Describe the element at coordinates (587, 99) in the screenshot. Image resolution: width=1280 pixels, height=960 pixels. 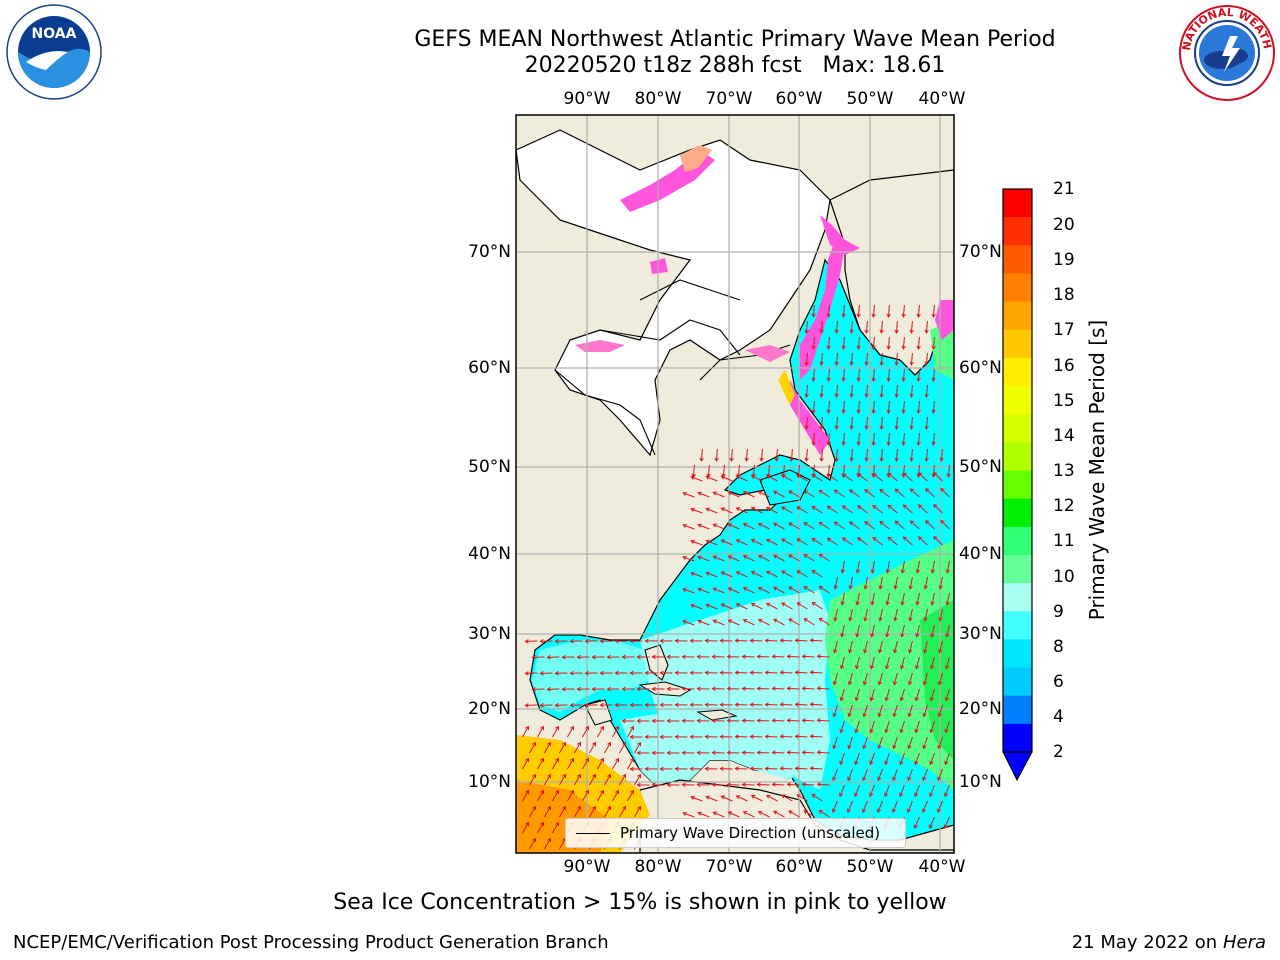
I see `lon-label-top-90w: 90°W` at that location.